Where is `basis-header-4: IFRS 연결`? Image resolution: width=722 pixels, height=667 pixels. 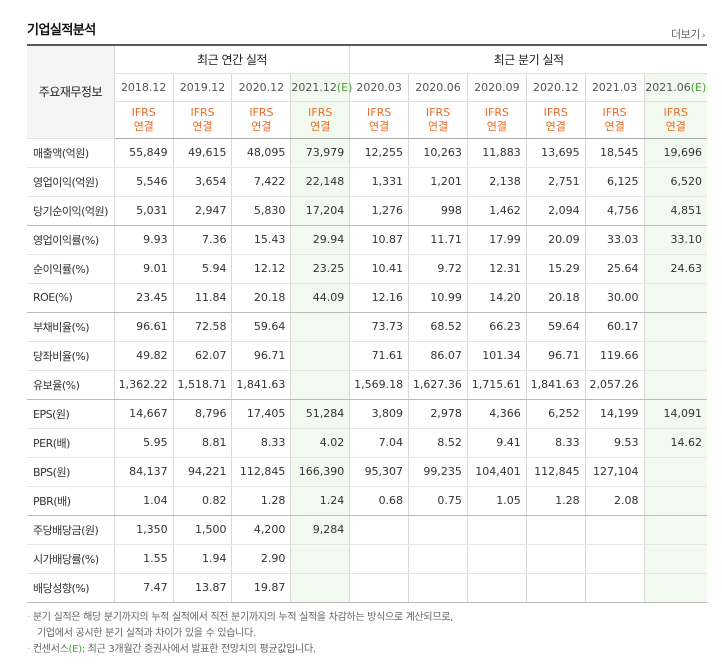 basis-header-4: IFRS 연결 is located at coordinates (379, 120).